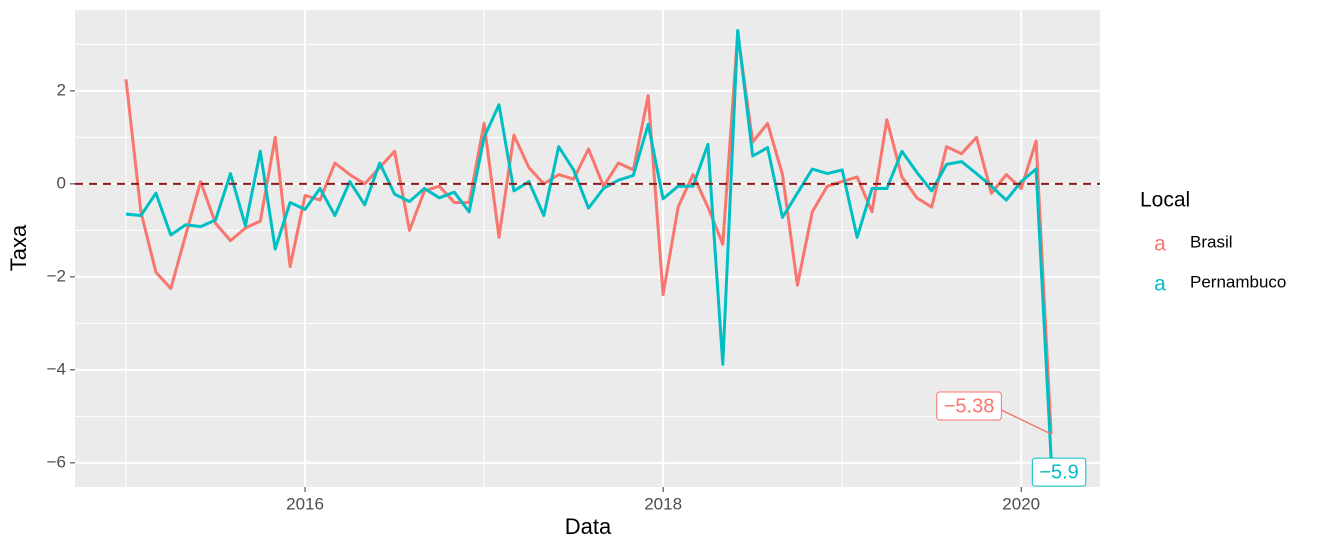 The height and width of the screenshot is (545, 1327). I want to click on legend-title: Local, so click(1165, 200).